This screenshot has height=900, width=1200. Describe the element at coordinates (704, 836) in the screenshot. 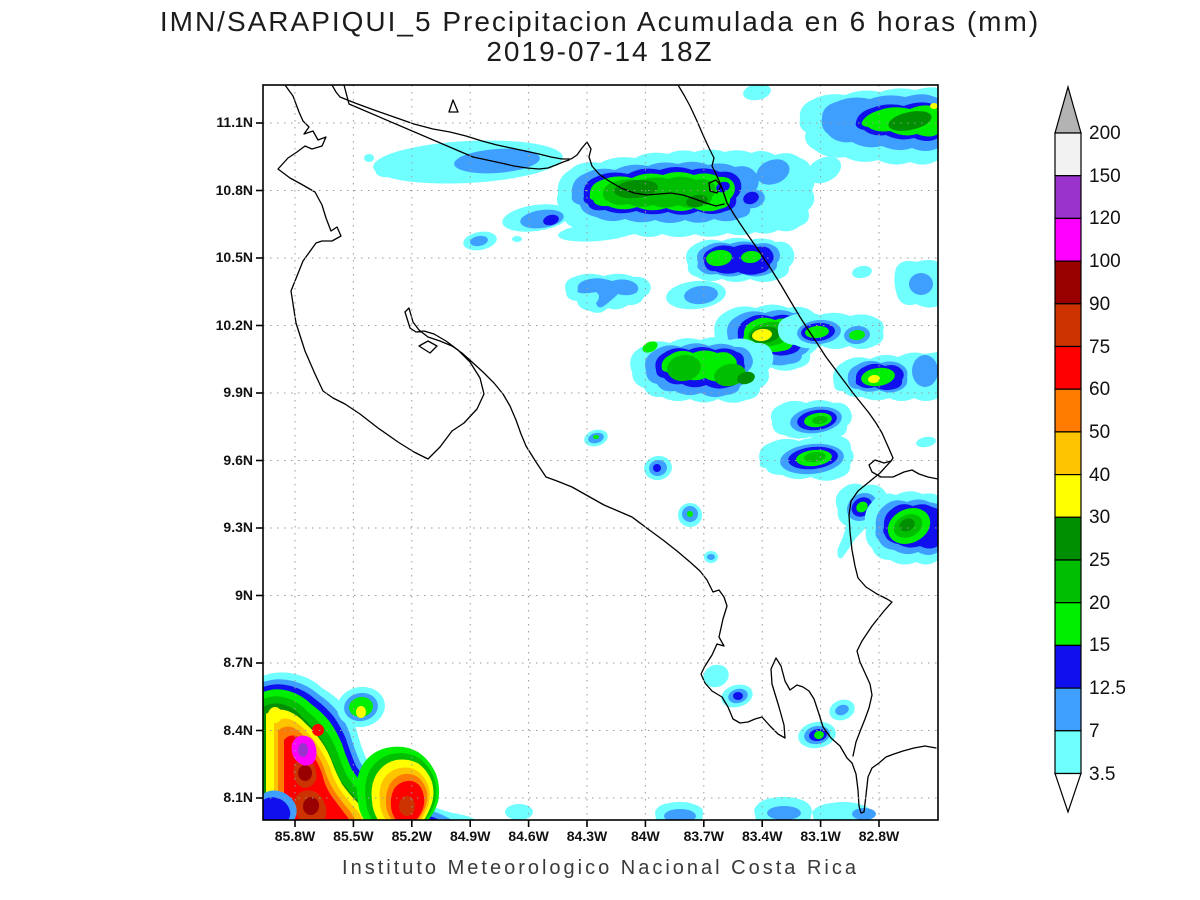

I see `x-axis-tick-label: 83.7W` at that location.